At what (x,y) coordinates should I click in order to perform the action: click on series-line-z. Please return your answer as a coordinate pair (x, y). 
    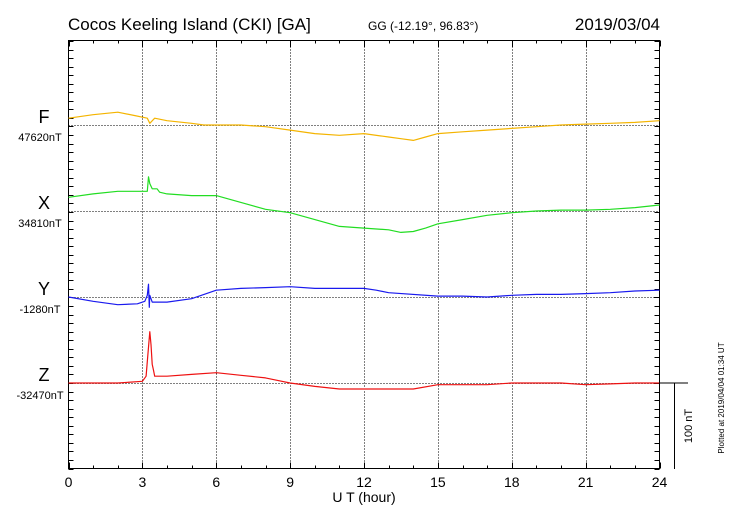
    Looking at the image, I should click on (364, 360).